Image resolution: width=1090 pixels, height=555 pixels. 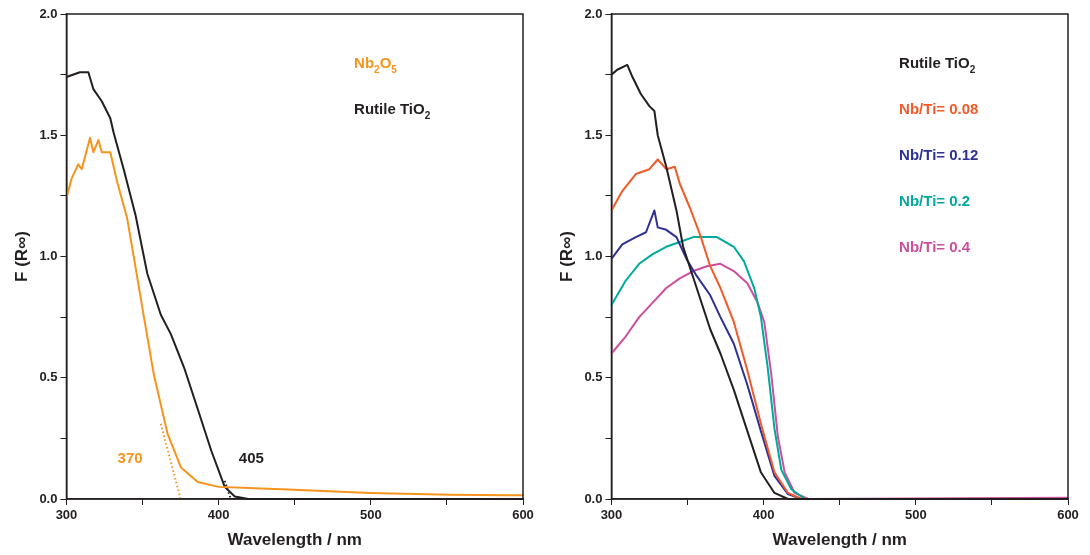 What do you see at coordinates (251, 458) in the screenshot?
I see `annotation: 405` at bounding box center [251, 458].